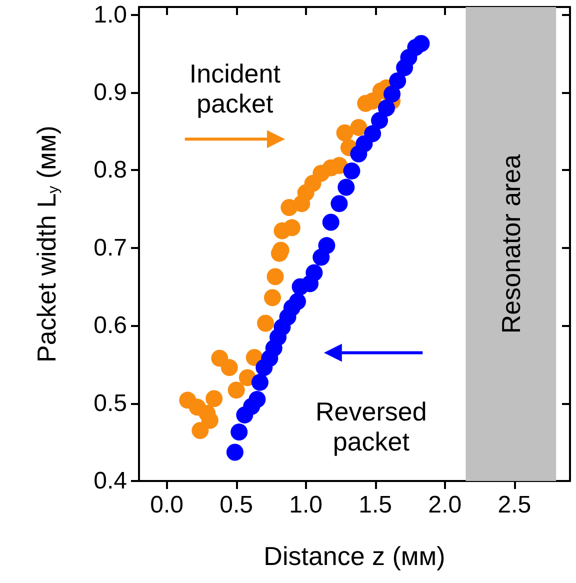 The image size is (576, 583). Describe the element at coordinates (355, 556) in the screenshot. I see `x-axis-title: Distance z (мм)` at that location.